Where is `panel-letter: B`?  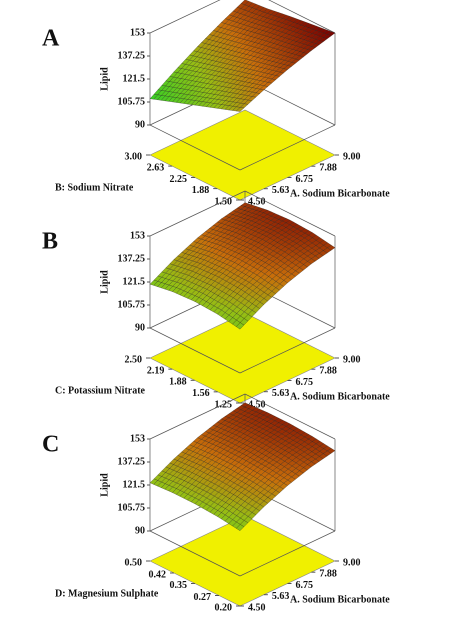 panel-letter: B is located at coordinates (50, 242).